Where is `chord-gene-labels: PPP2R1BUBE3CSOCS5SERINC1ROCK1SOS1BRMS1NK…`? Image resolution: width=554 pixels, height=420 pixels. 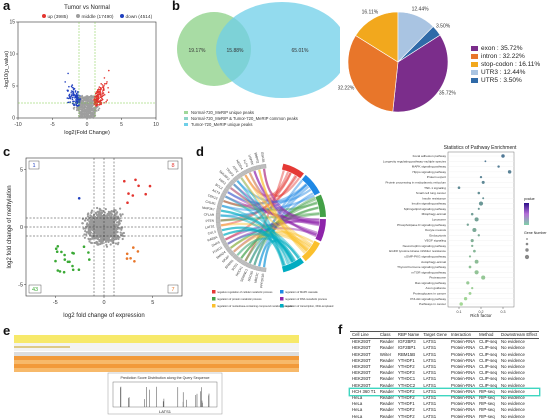
chord-gene-labels: PPP2R1BUBE3CSOCS5SERINC1ROCK1SOS1BRMS1NK… is located at coordinates (233, 220).